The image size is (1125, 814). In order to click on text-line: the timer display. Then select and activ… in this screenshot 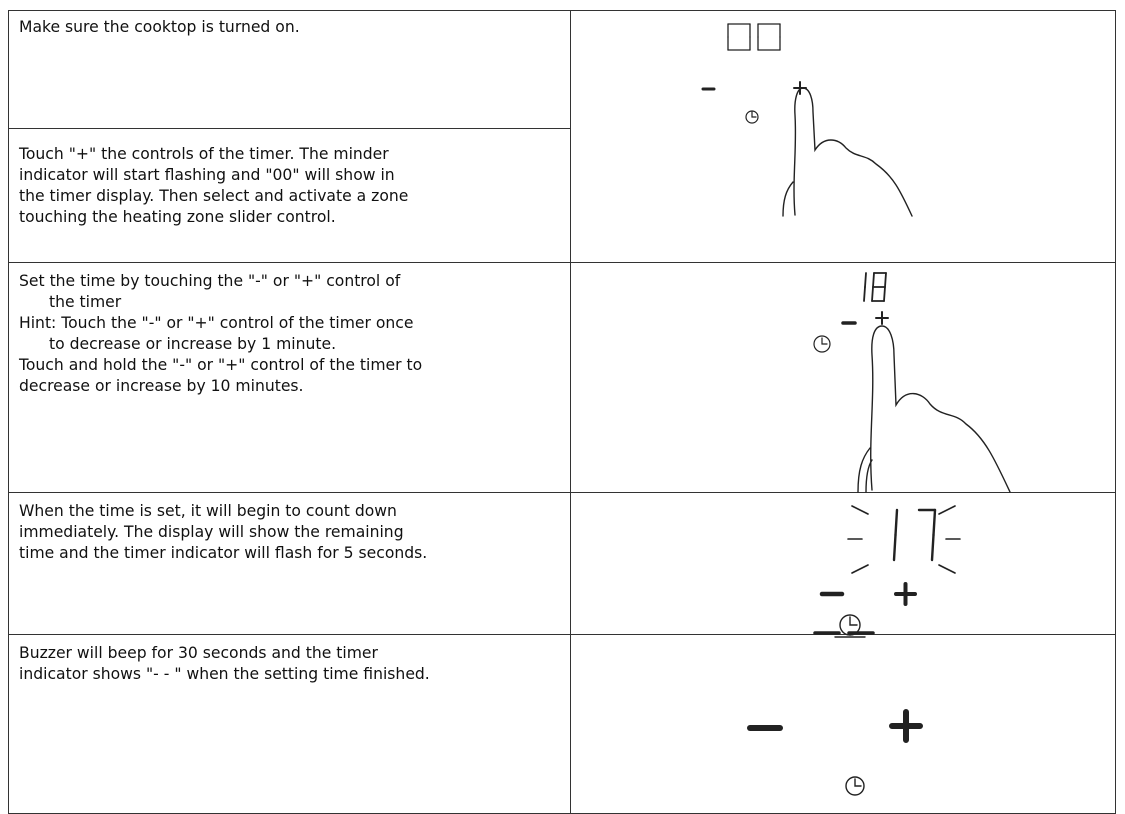, I will do `click(214, 196)`.